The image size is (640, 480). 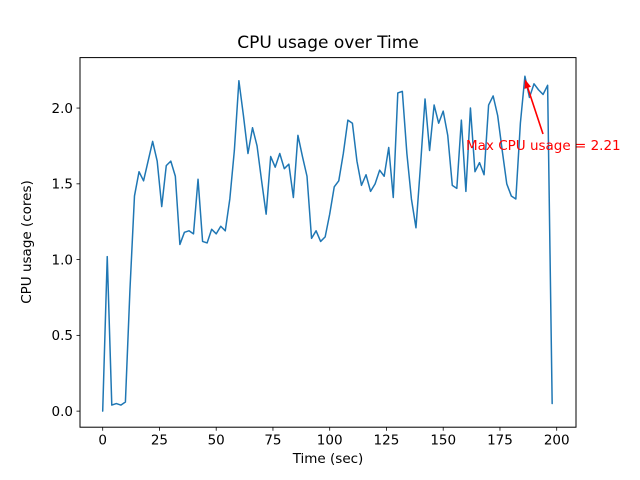 What do you see at coordinates (62, 336) in the screenshot?
I see `y-tick-label: 0.5` at bounding box center [62, 336].